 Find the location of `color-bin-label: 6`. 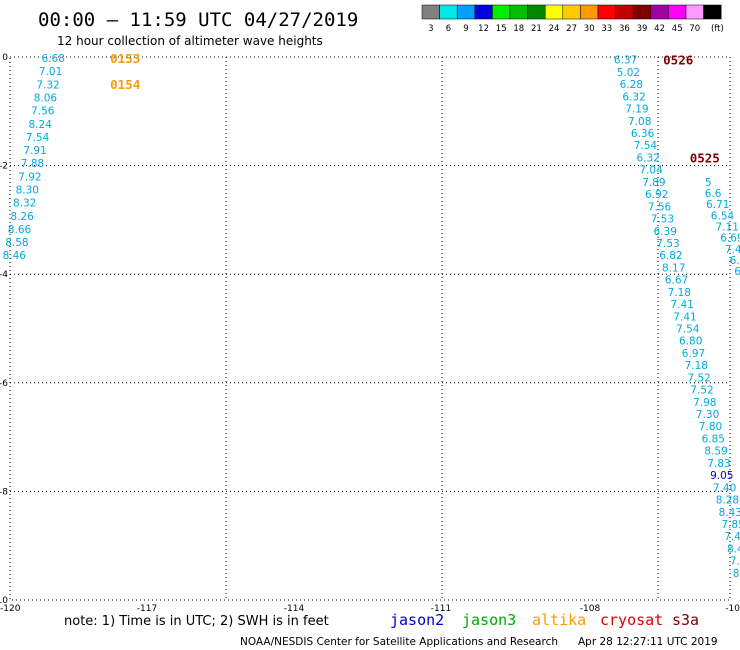

color-bin-label: 6 is located at coordinates (448, 29).